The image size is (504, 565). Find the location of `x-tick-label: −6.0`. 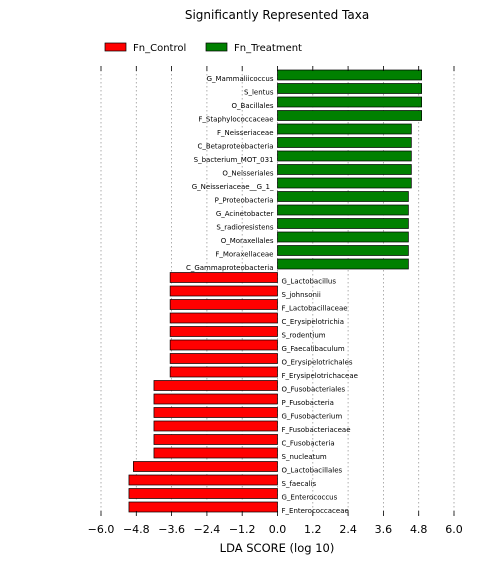

x-tick-label: −6.0 is located at coordinates (101, 529).